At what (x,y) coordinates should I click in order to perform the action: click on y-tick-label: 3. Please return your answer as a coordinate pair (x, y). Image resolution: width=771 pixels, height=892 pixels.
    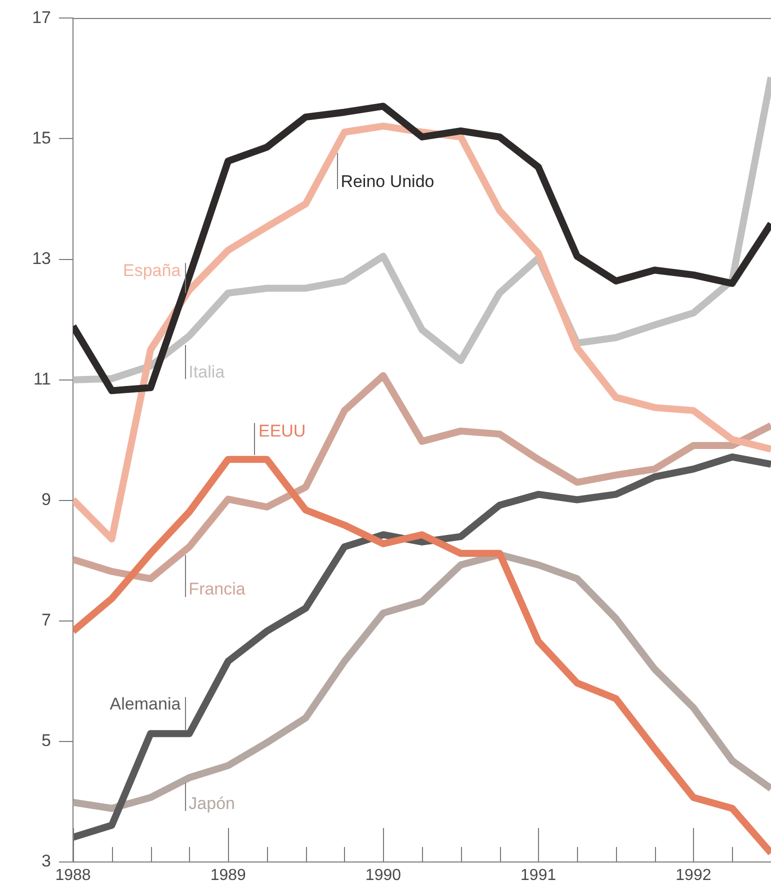
    Looking at the image, I should click on (46, 861).